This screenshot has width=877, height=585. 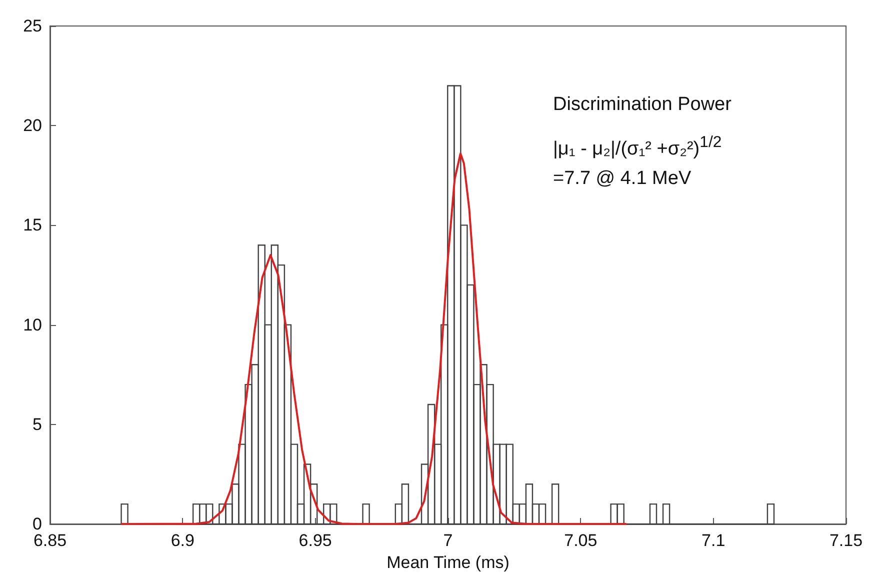 What do you see at coordinates (448, 562) in the screenshot?
I see `x-axis-title: Mean Time (ms)` at bounding box center [448, 562].